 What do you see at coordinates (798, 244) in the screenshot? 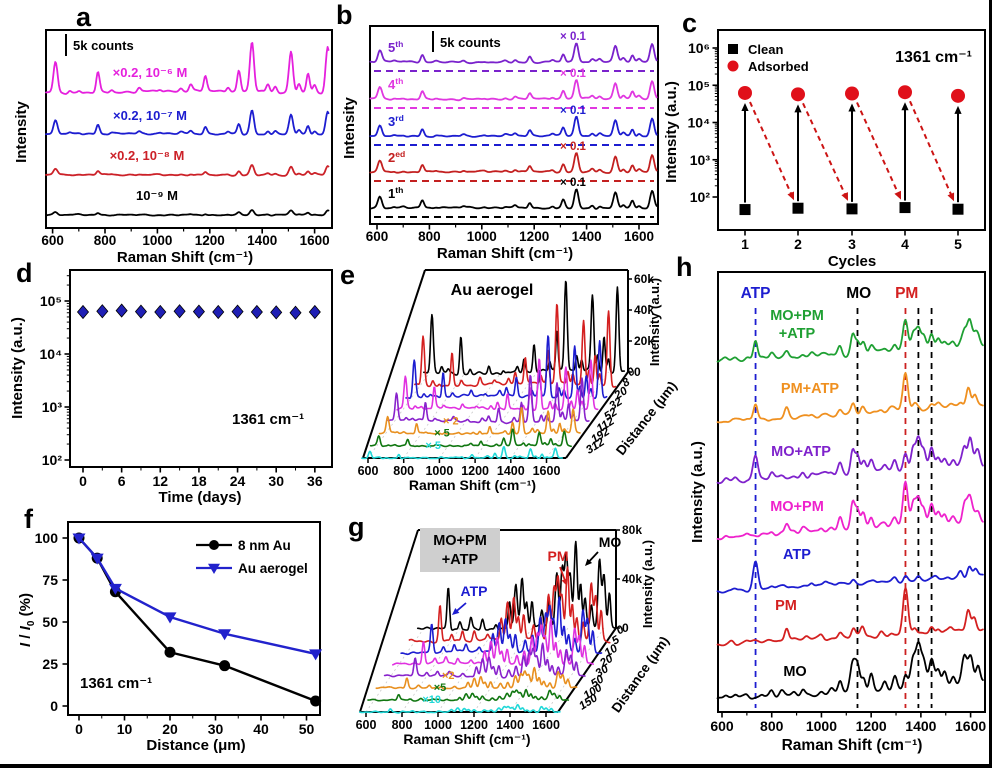
I see `x-tick-label: 2` at bounding box center [798, 244].